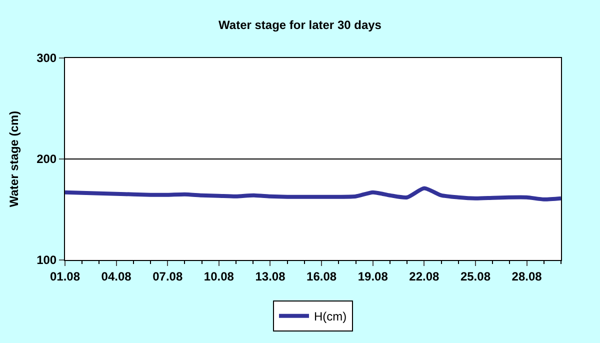  Describe the element at coordinates (300, 25) in the screenshot. I see `chart-title: Water stage for later 30 days` at that location.